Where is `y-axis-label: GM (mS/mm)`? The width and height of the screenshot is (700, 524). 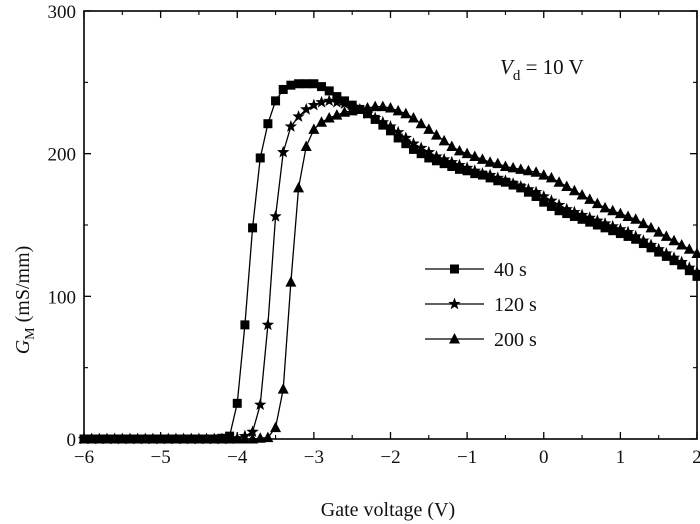
y-axis-label: GM (mS/mm) is located at coordinates (25, 300).